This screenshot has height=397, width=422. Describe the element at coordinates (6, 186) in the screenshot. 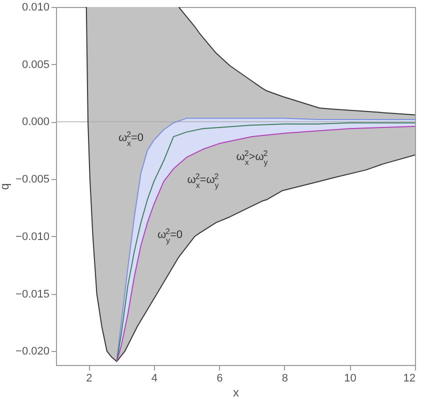

I see `y-axis-title: q` at that location.